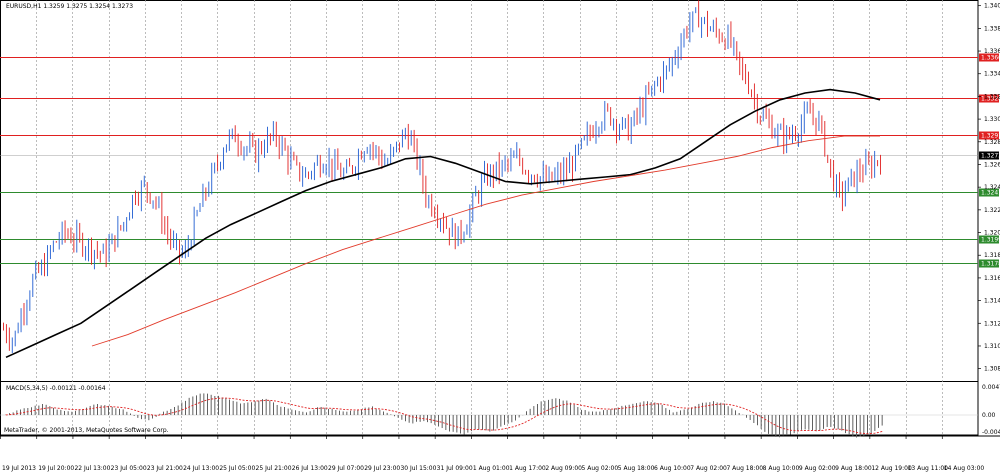  What do you see at coordinates (891, 468) in the screenshot?
I see `time-tick-label: 12 Aug 19:00` at bounding box center [891, 468].